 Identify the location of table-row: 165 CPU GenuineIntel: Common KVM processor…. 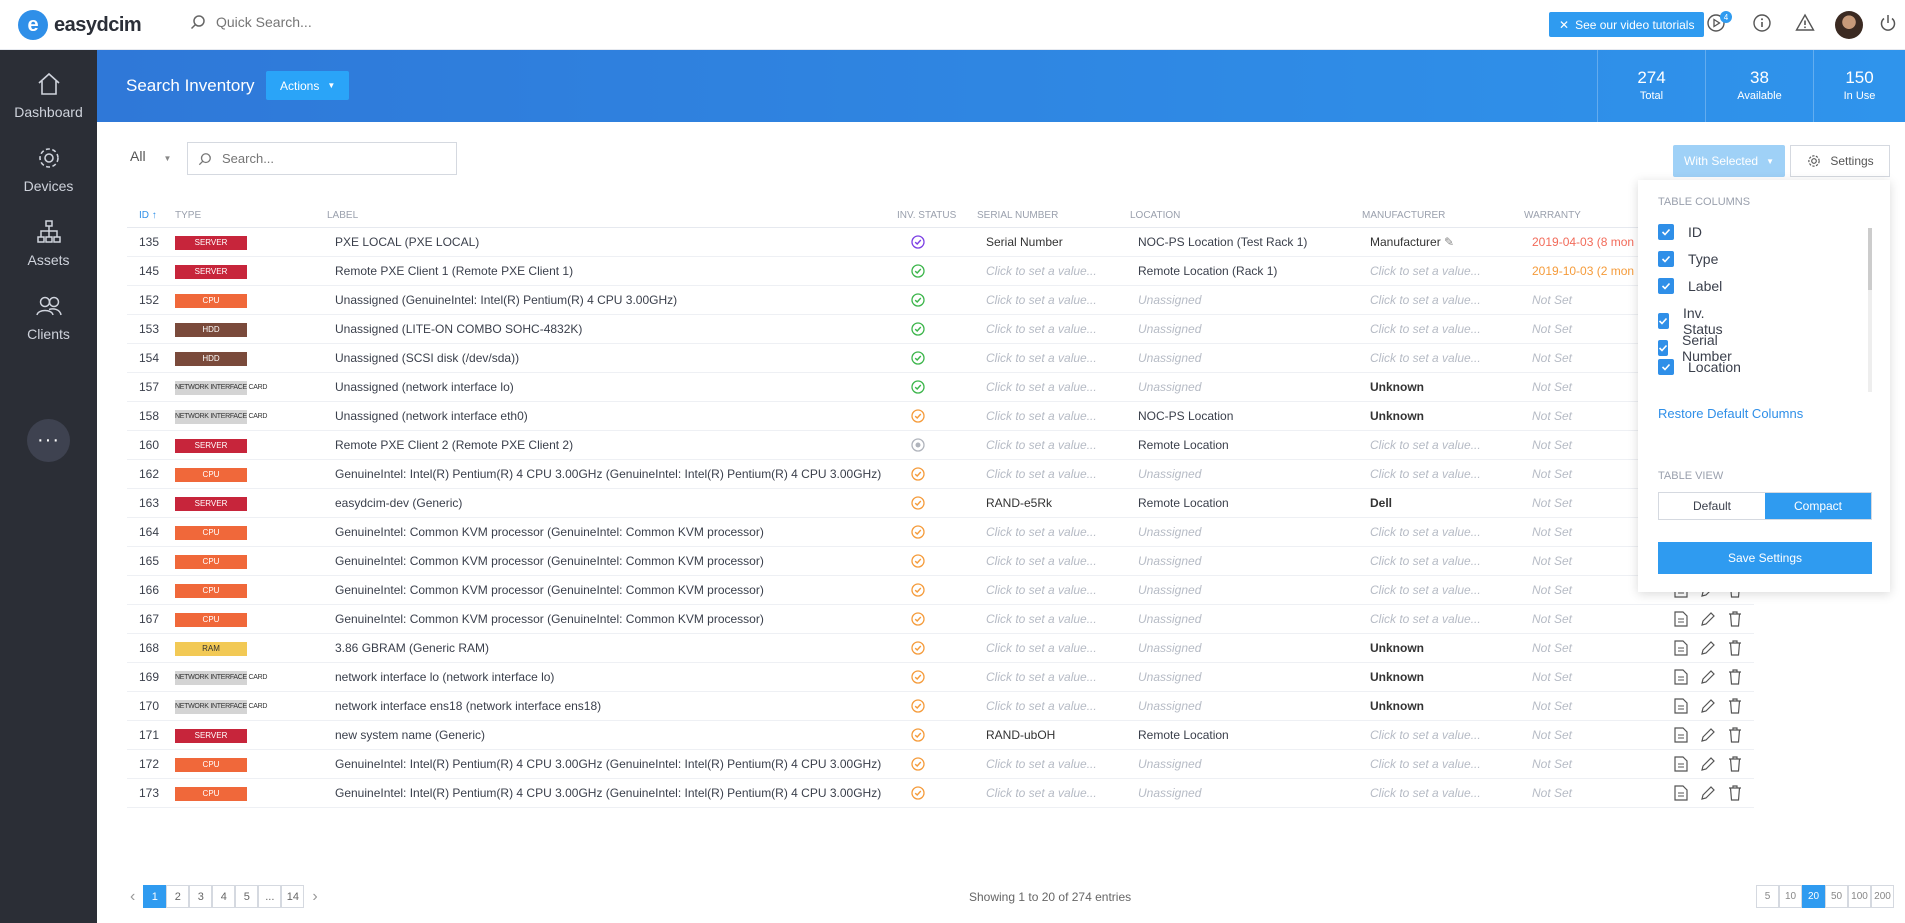
(941, 561).